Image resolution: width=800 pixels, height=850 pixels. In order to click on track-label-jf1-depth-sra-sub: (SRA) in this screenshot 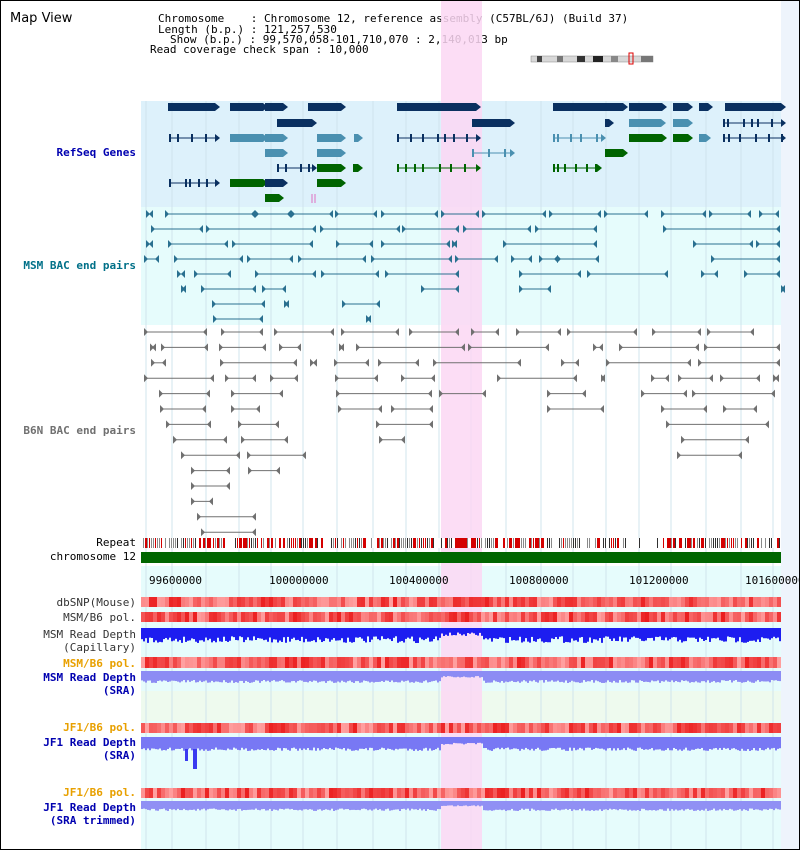, I will do `click(119, 755)`.